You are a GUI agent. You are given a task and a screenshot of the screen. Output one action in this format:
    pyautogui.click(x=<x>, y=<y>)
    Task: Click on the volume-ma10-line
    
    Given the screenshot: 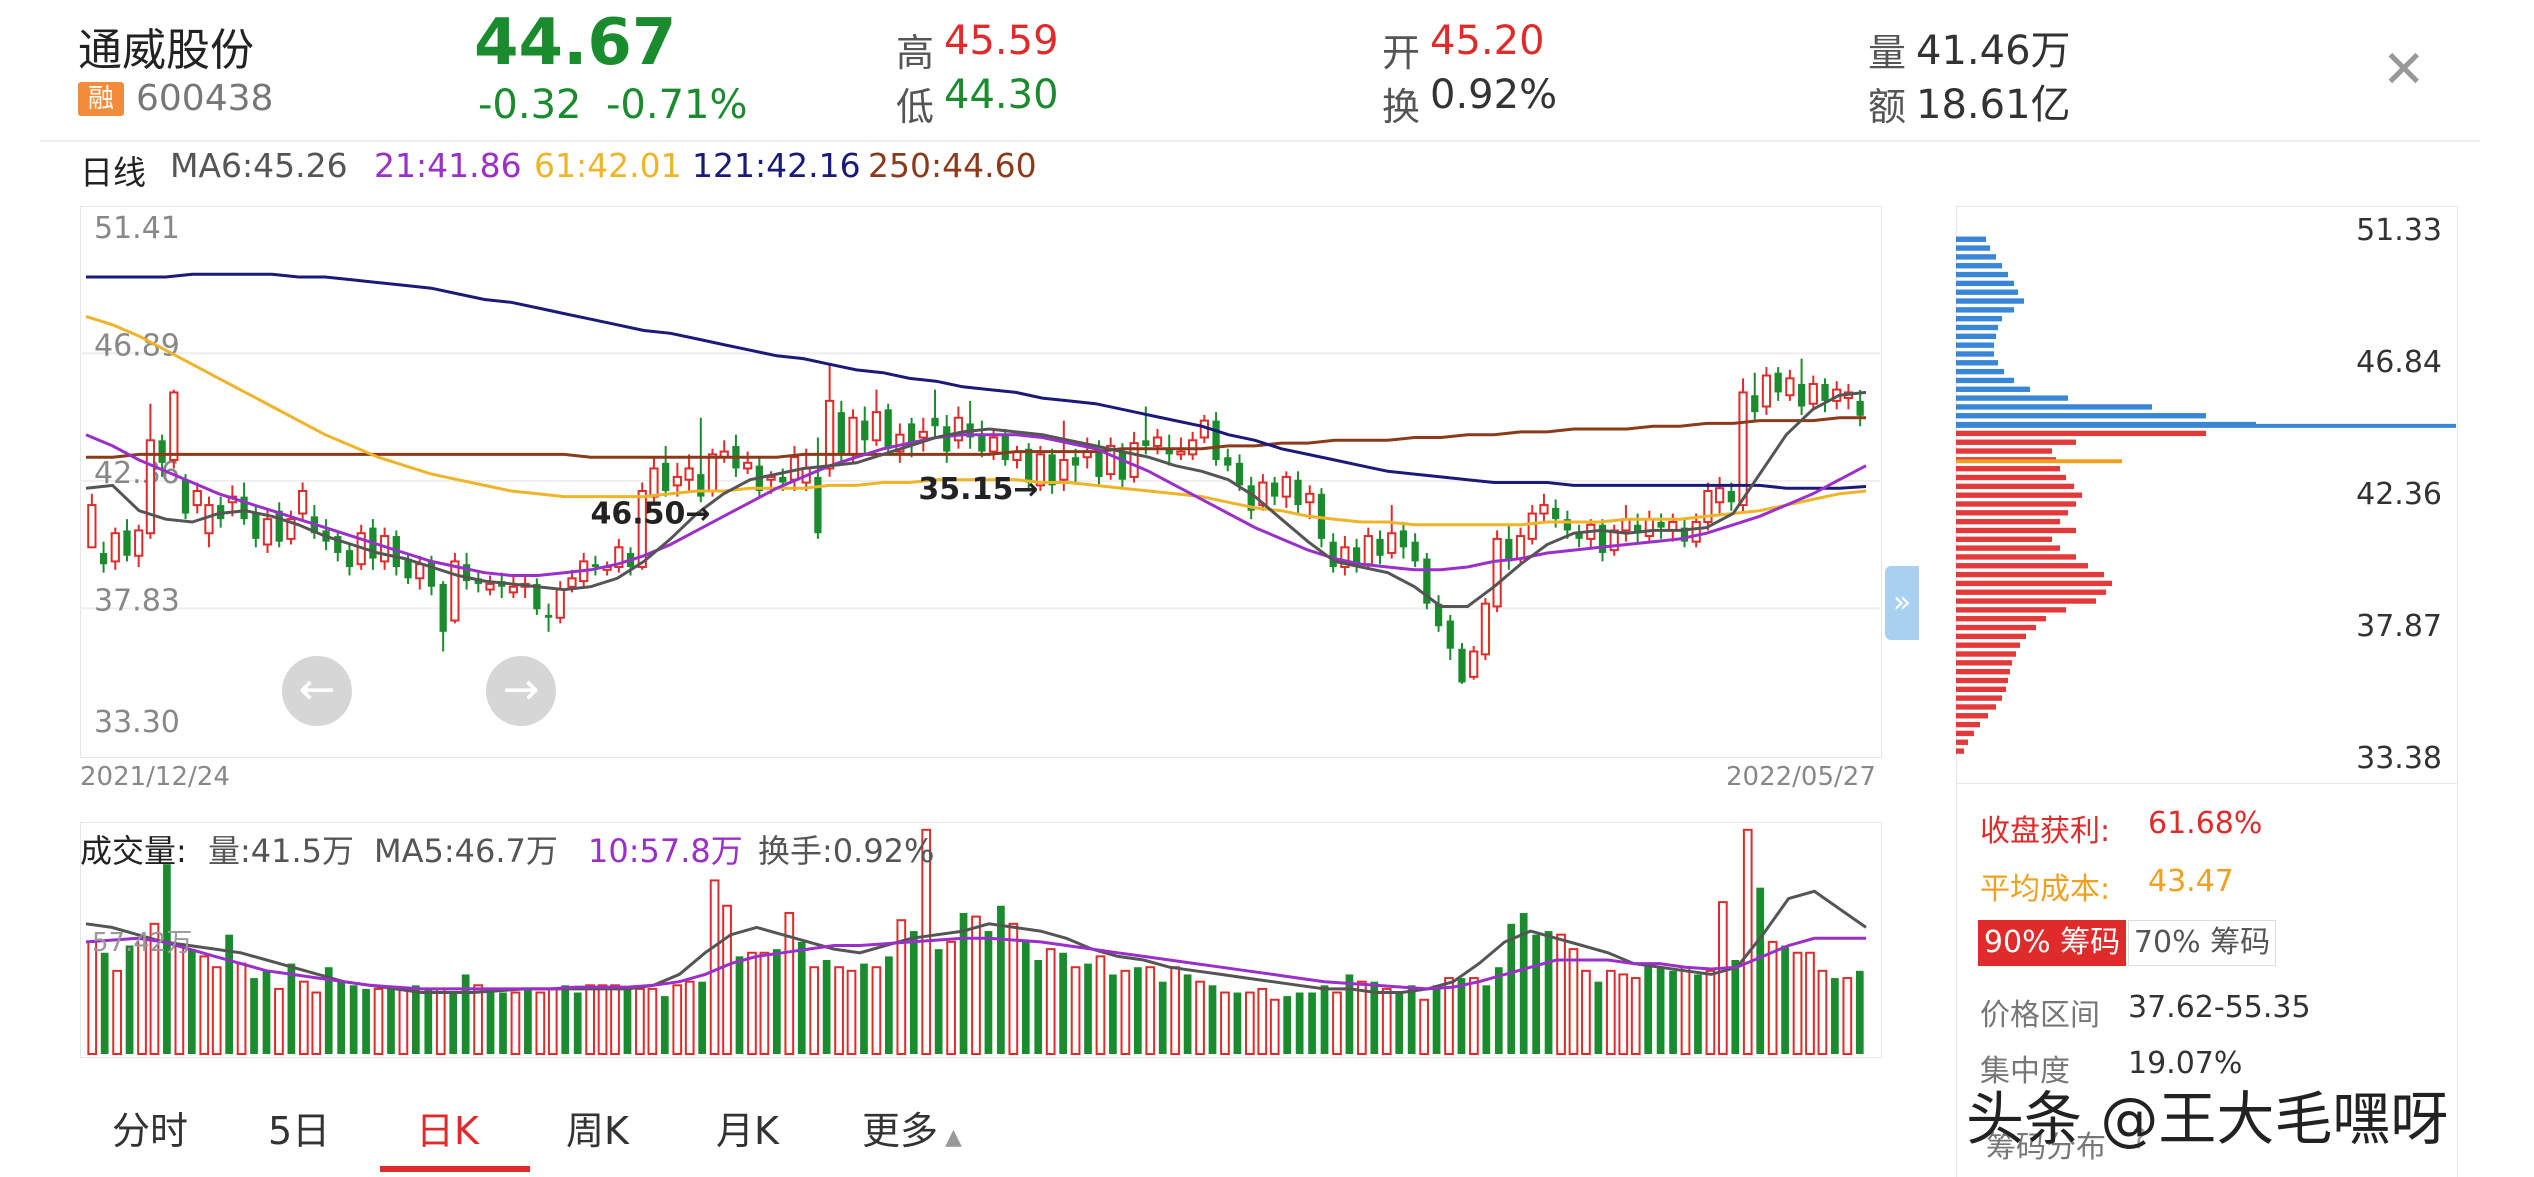 What is the action you would take?
    pyautogui.click(x=975, y=963)
    